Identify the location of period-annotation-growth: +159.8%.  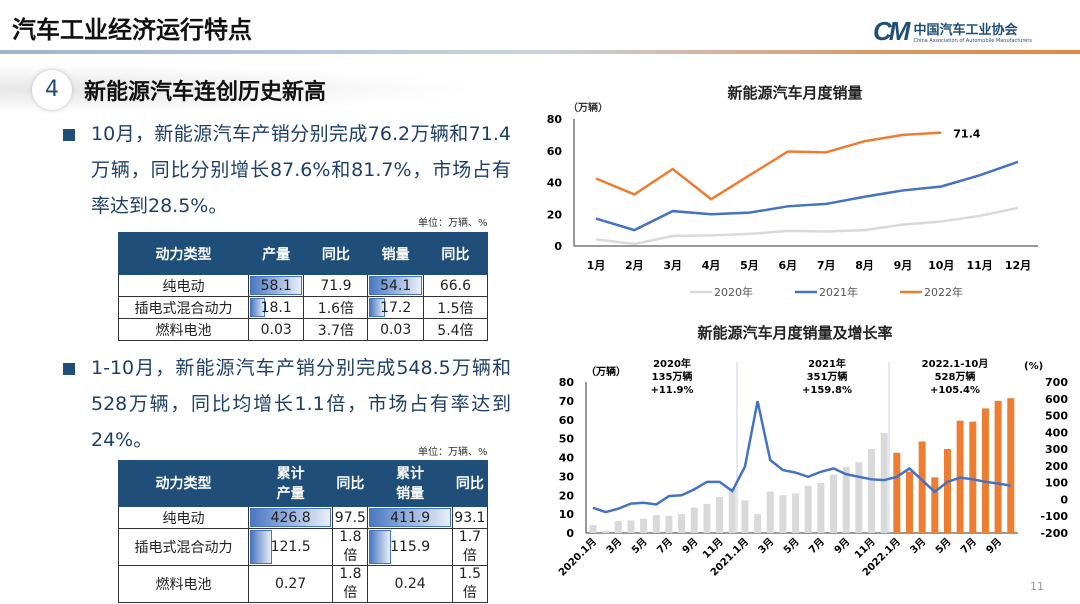
(827, 390).